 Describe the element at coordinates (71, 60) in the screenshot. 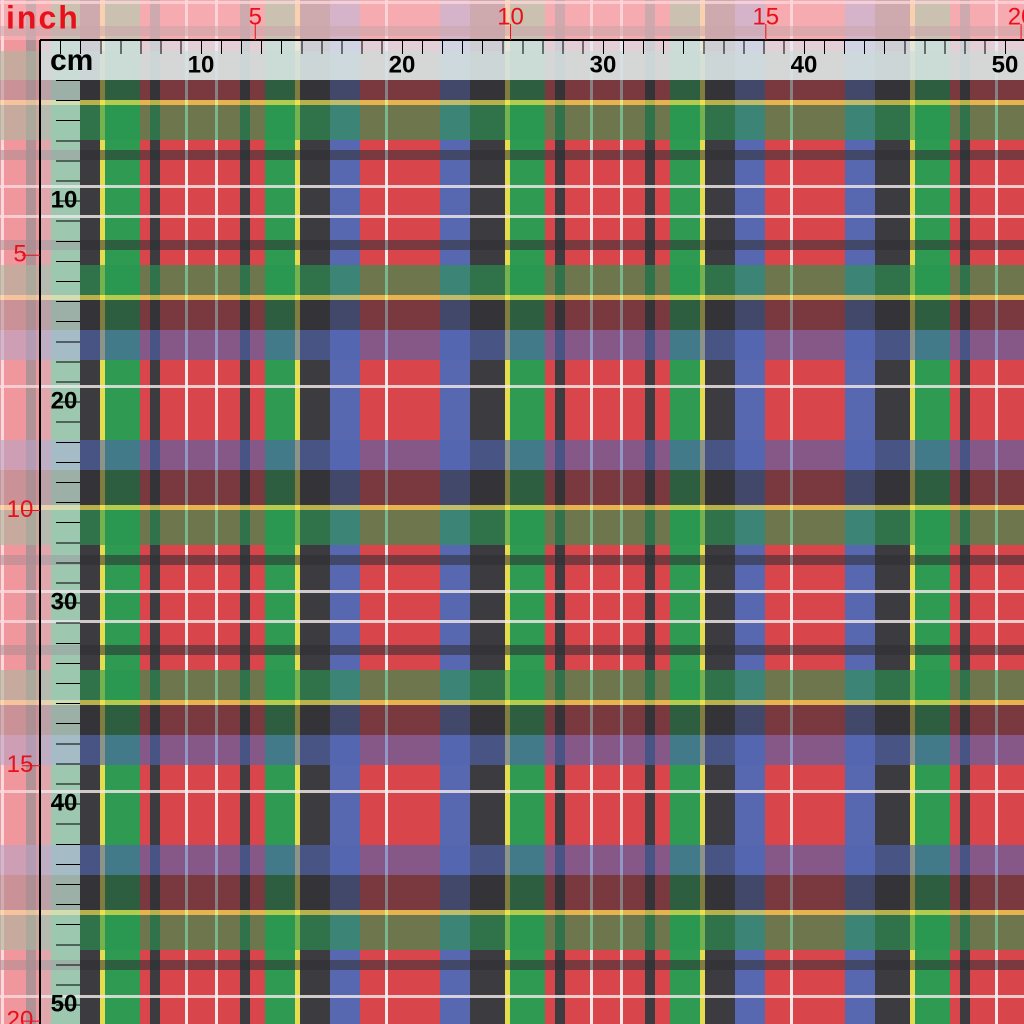

I see `cm-label: cm` at that location.